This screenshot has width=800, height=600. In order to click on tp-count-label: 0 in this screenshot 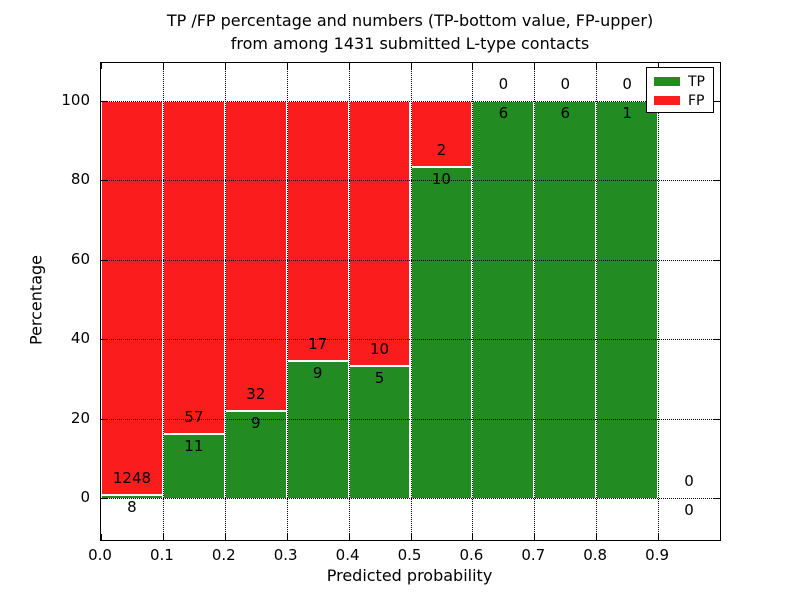, I will do `click(689, 510)`.